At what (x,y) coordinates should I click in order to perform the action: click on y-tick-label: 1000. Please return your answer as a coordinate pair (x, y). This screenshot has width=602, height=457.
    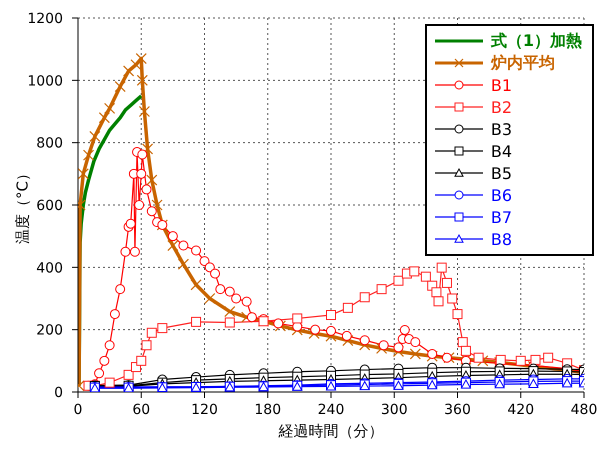
    Looking at the image, I should click on (45, 81).